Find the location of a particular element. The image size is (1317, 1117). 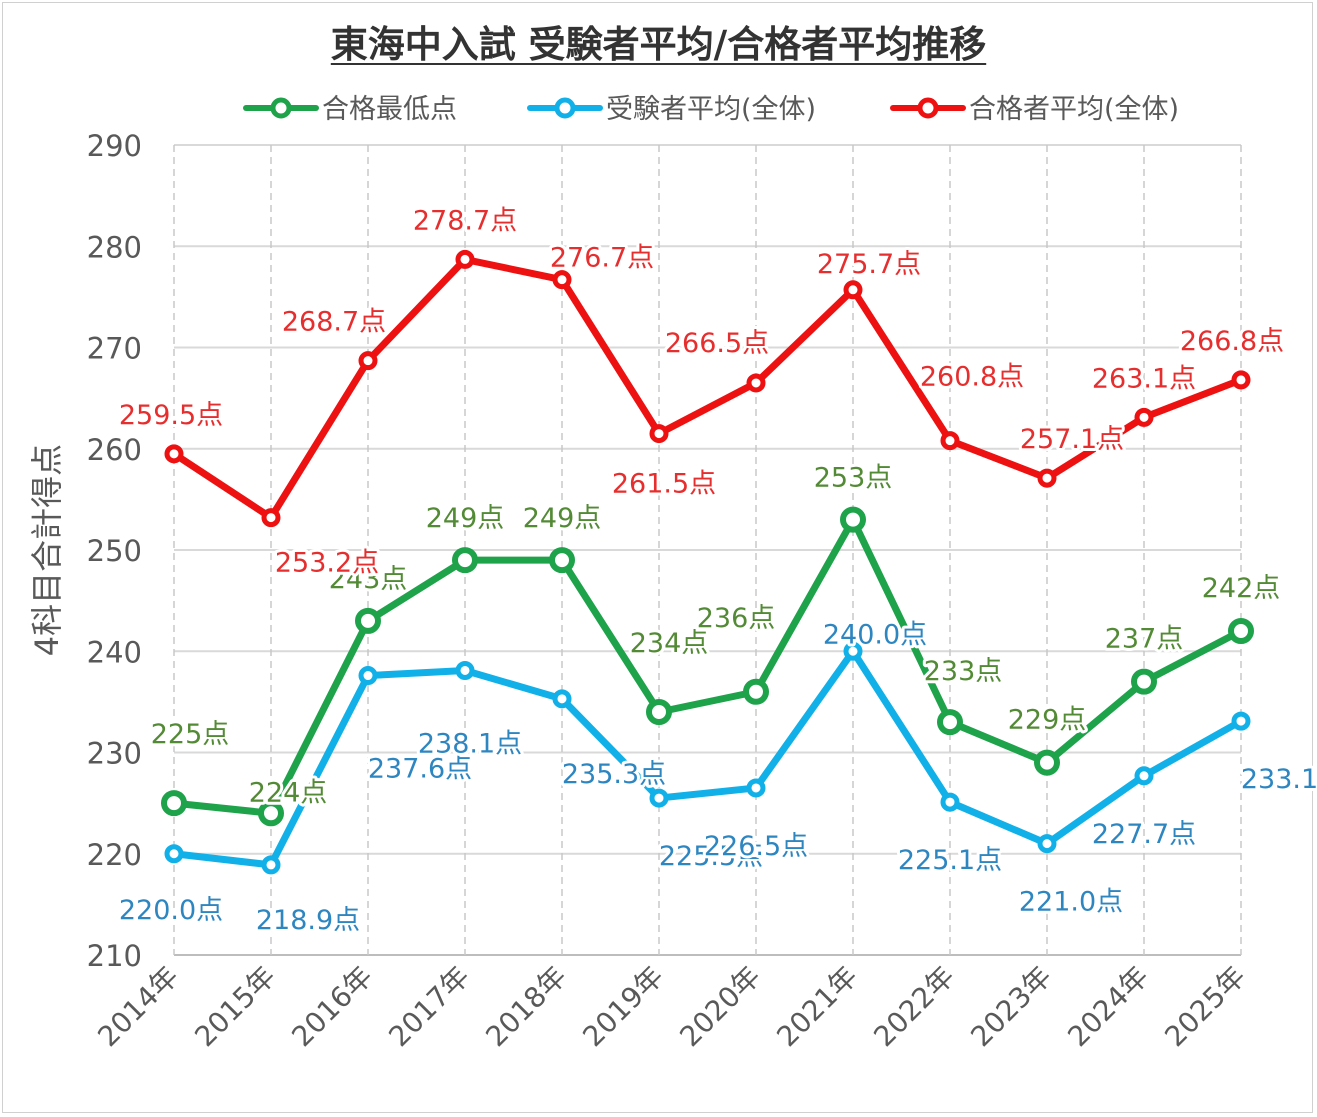

data-label: 253点 is located at coordinates (853, 478).